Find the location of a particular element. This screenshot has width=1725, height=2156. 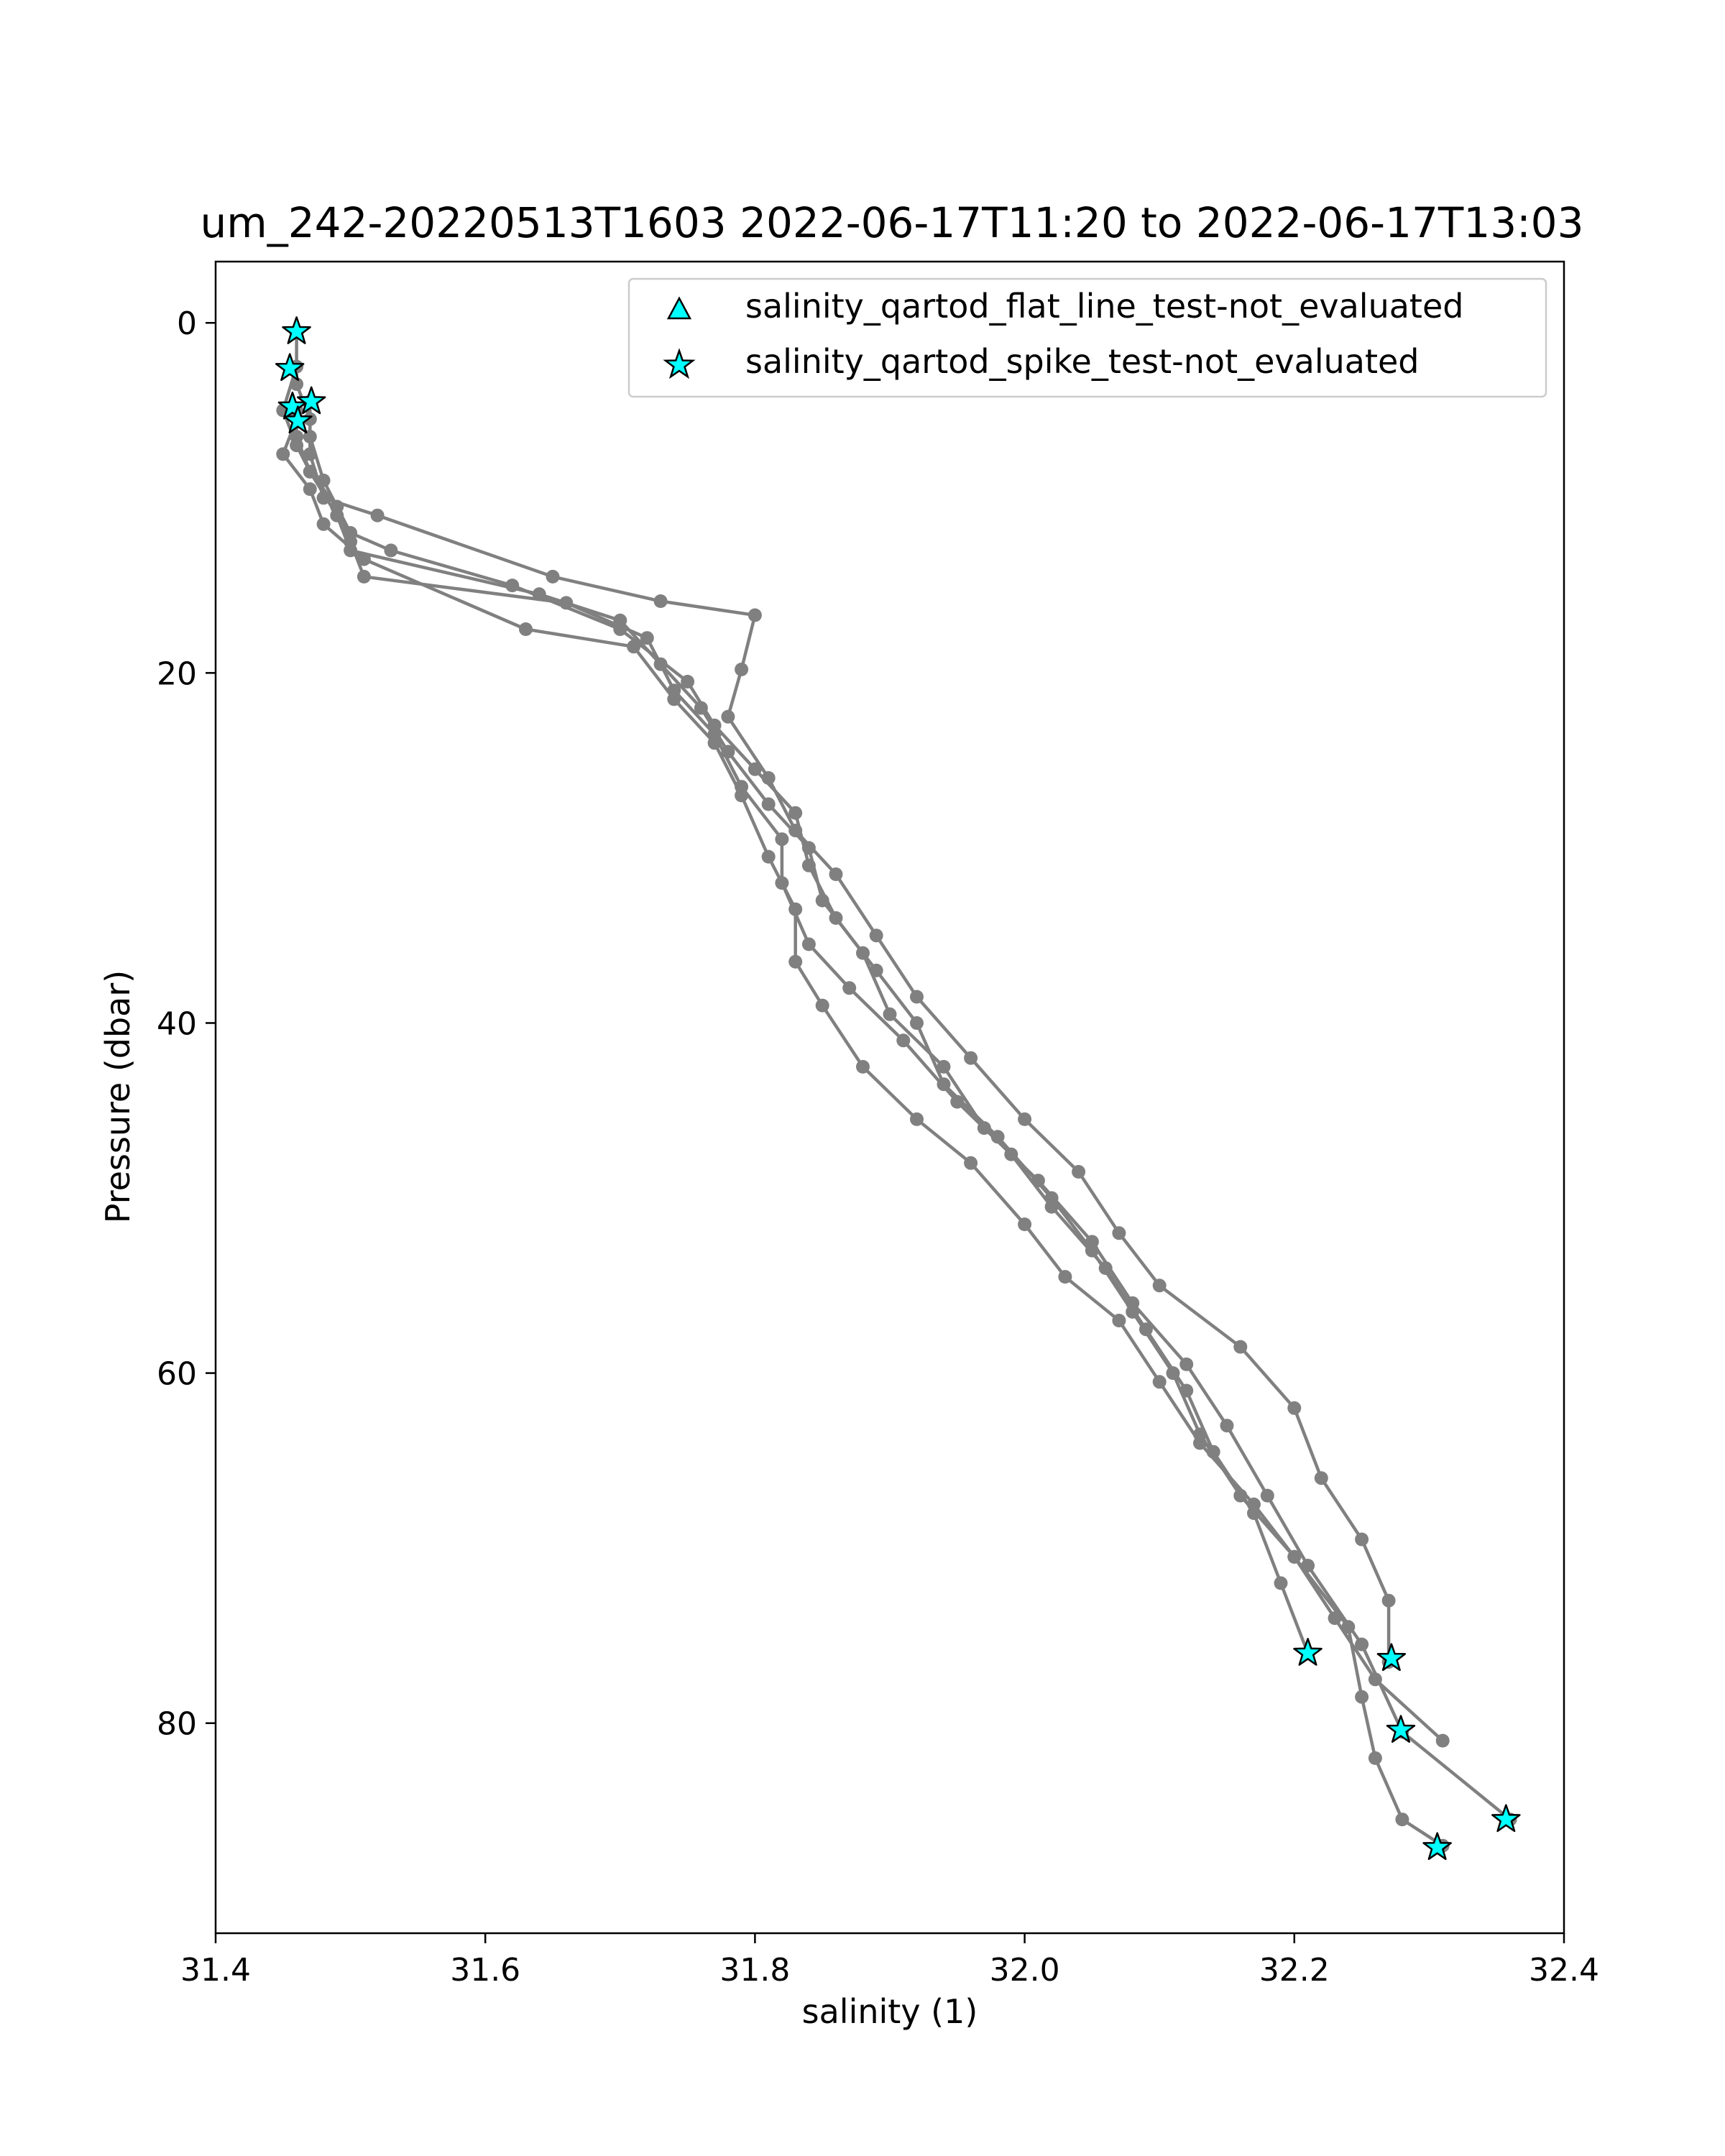

x-tick-label: 32.0 is located at coordinates (1025, 1971).